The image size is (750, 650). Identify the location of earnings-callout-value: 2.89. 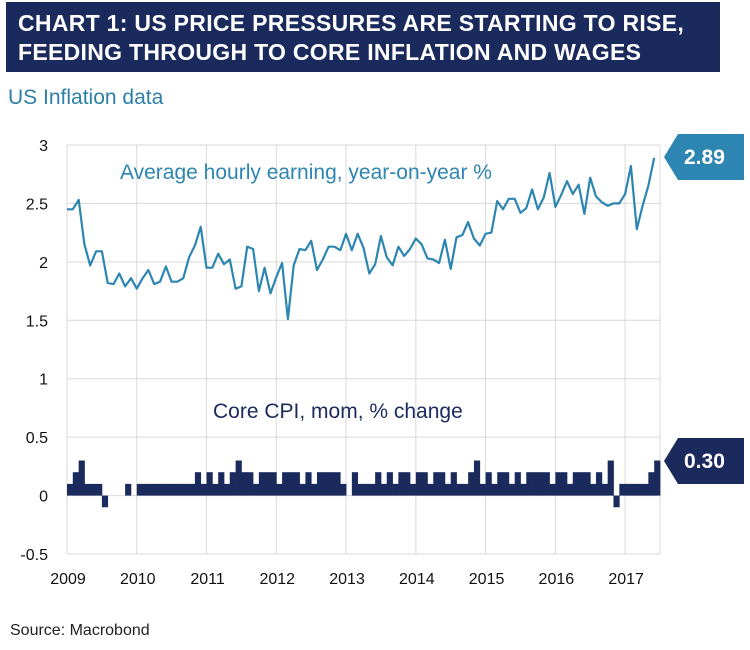
(704, 157).